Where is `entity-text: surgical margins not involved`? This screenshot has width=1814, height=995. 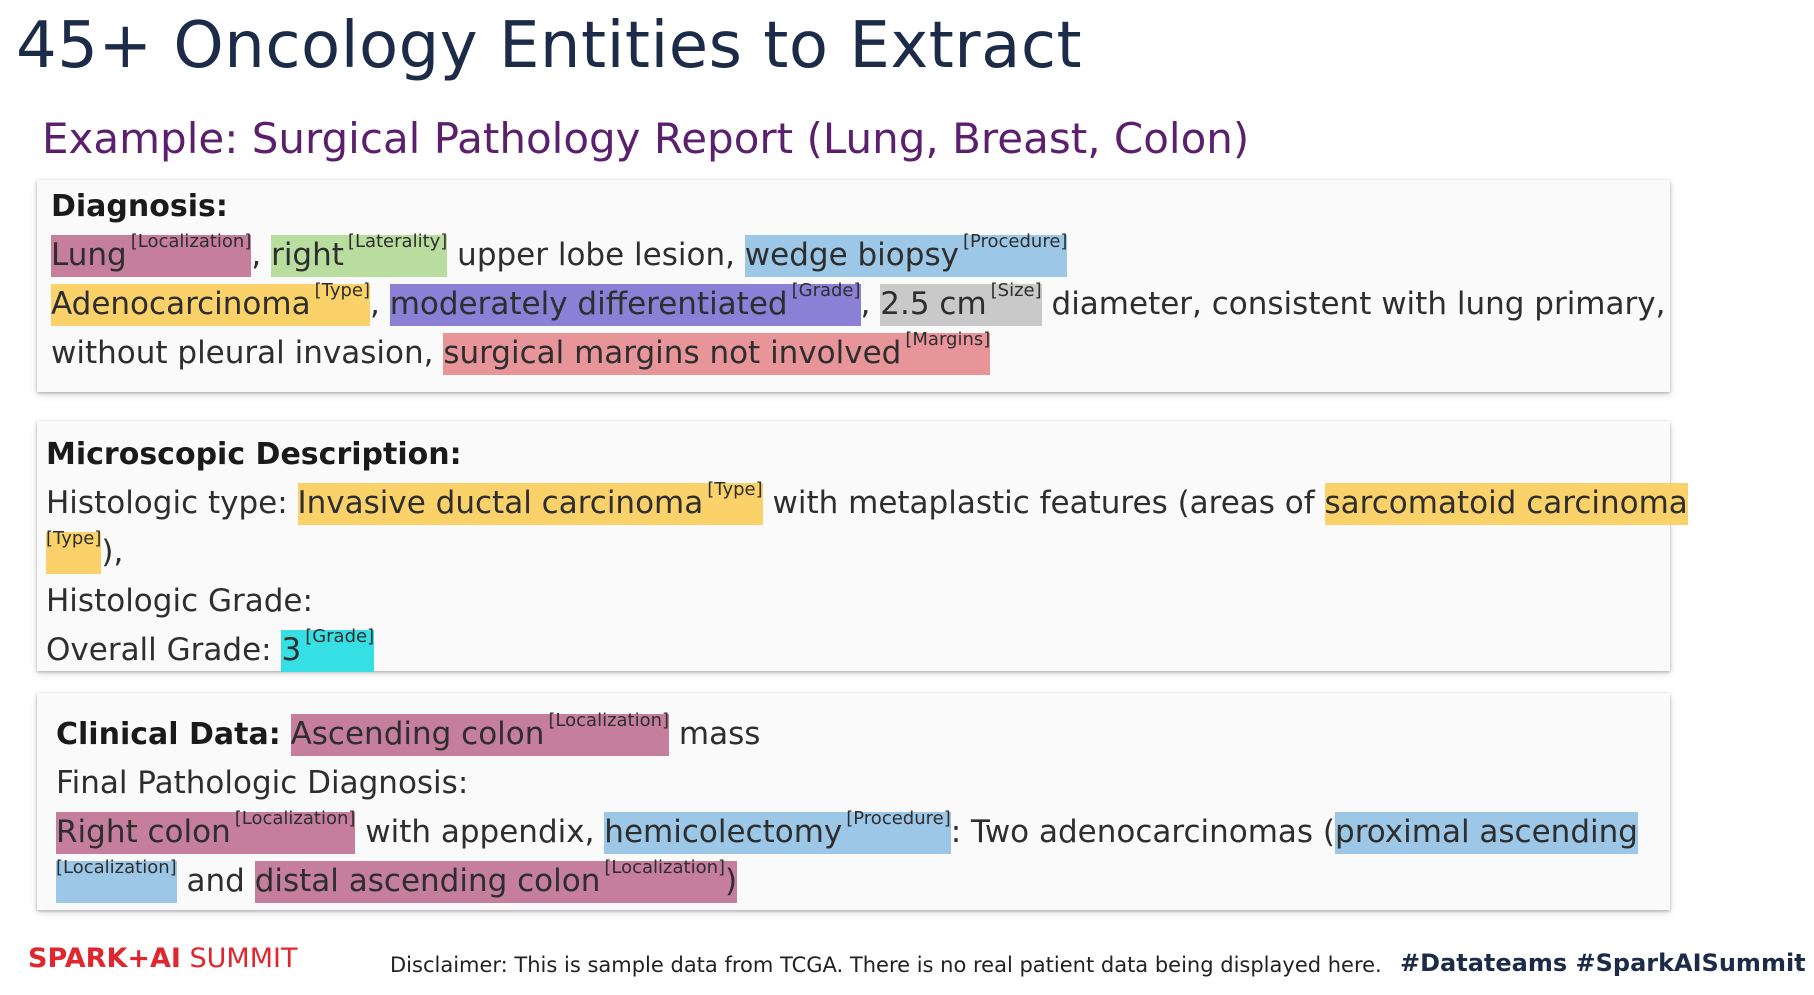 entity-text: surgical margins not involved is located at coordinates (672, 353).